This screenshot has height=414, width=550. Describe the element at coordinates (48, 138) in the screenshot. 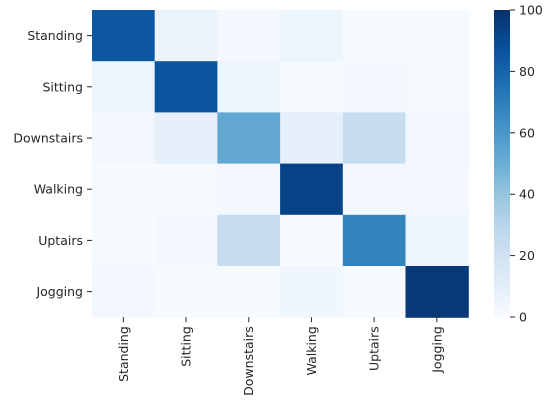

I see `y-tick-label: Downstairs` at that location.